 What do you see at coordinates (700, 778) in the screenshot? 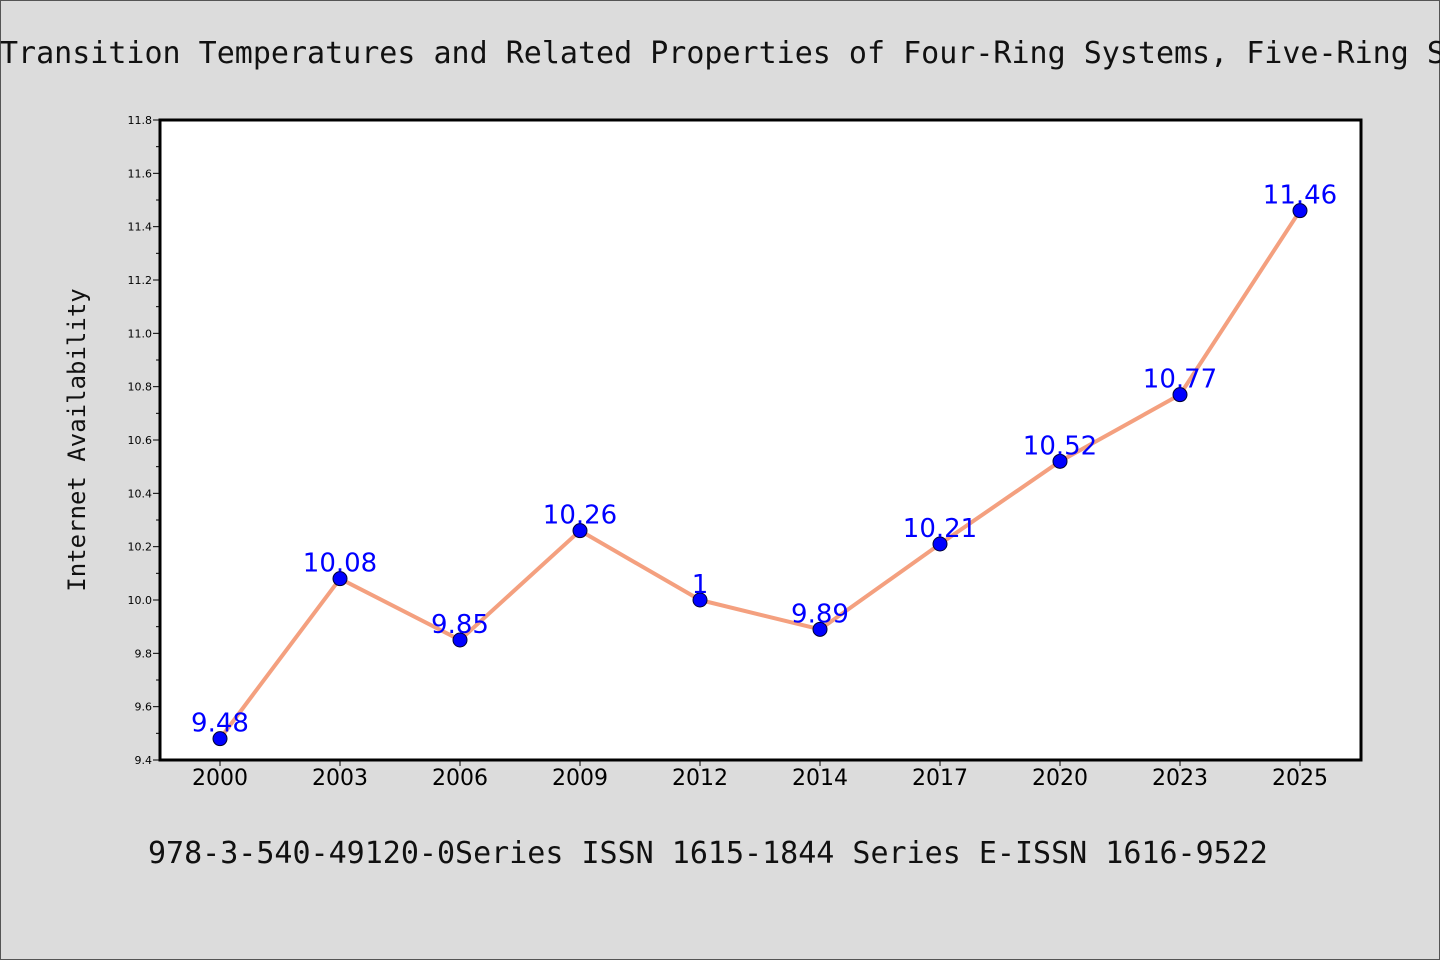
I see `x-tick-label: 2012` at bounding box center [700, 778].